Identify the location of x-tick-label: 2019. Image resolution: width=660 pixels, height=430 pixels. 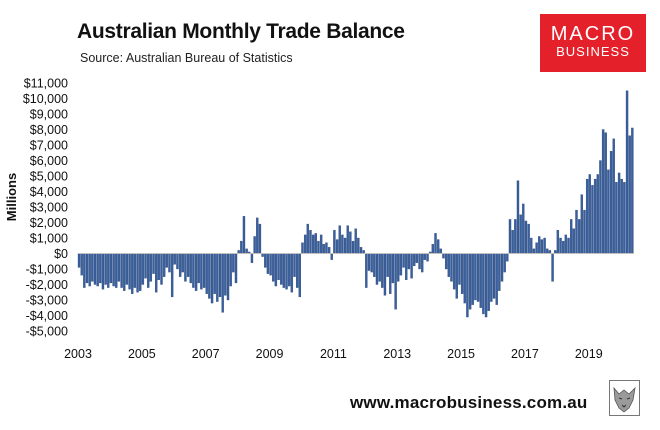
(589, 354).